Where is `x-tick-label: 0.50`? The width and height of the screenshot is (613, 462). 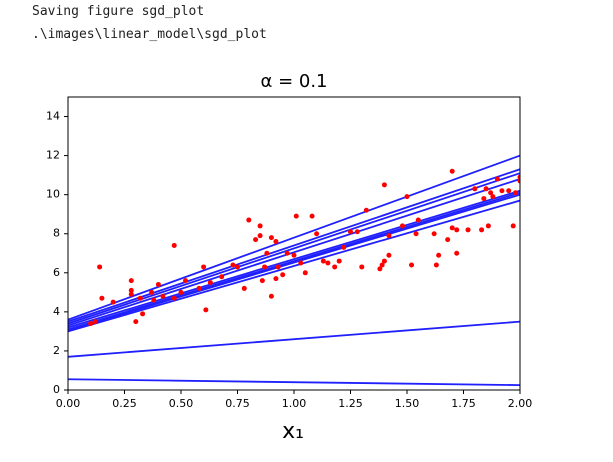 x-tick-label: 0.50 is located at coordinates (181, 403).